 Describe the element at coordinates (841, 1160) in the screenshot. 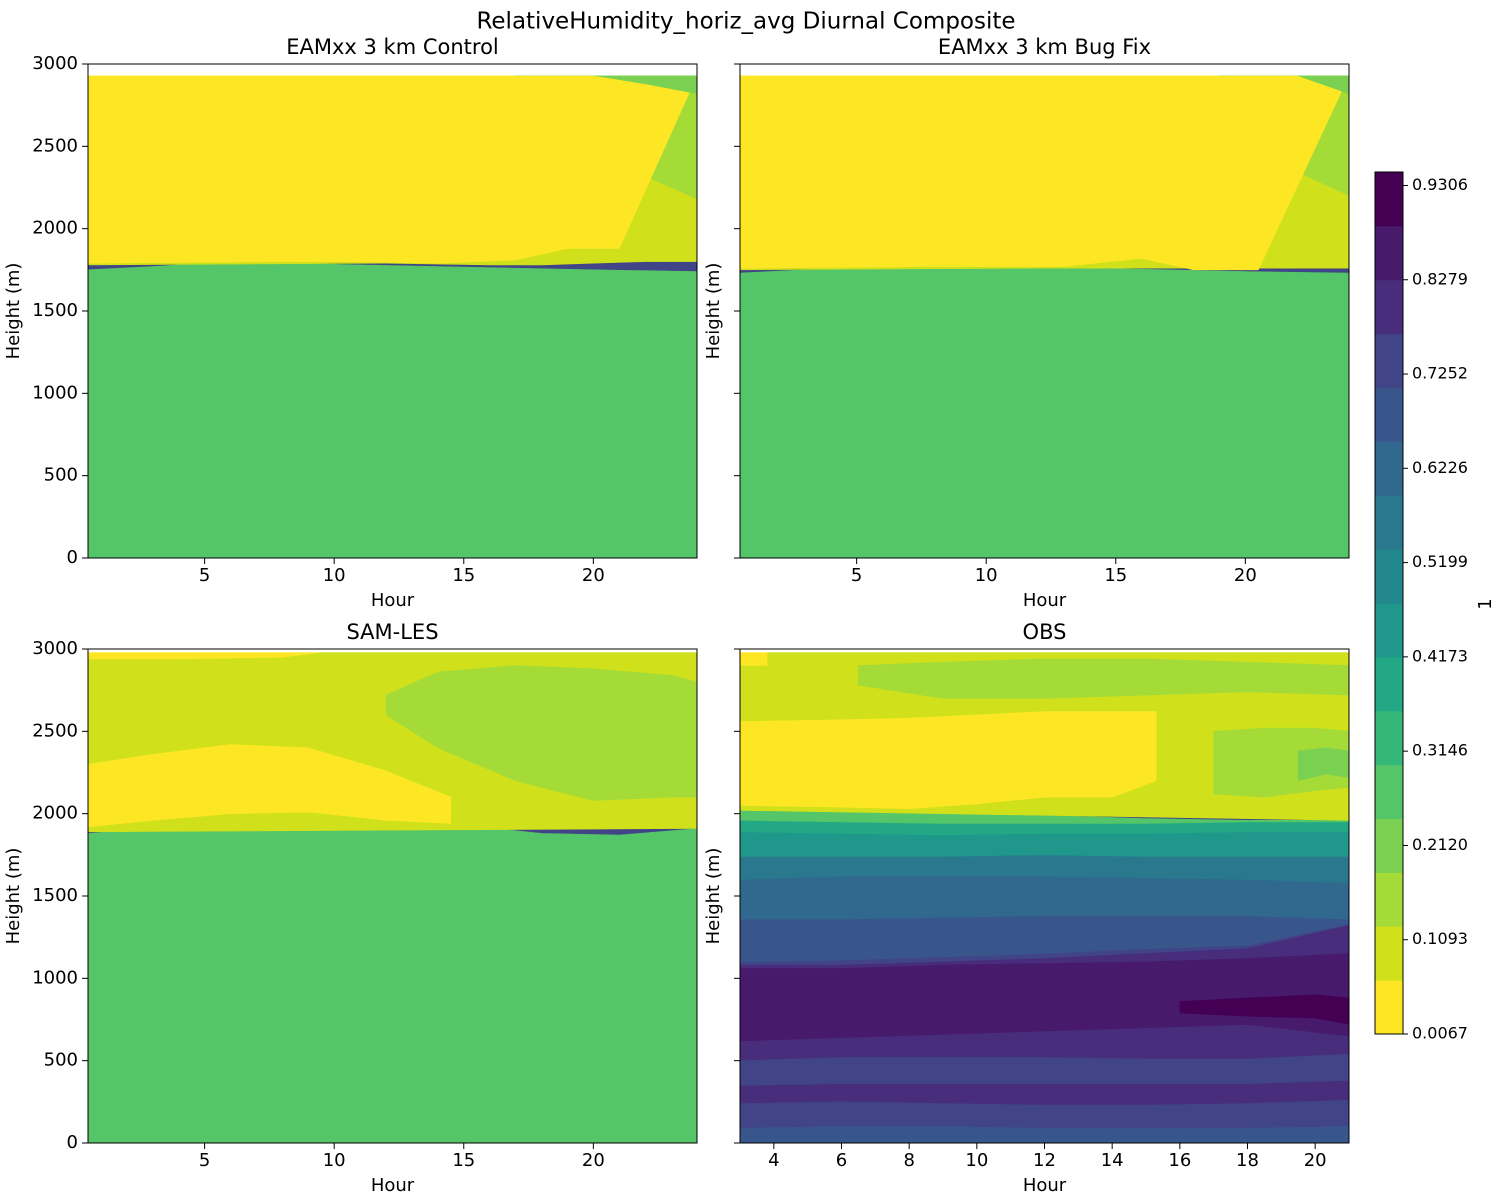

I see `x-tick-label: 6` at that location.